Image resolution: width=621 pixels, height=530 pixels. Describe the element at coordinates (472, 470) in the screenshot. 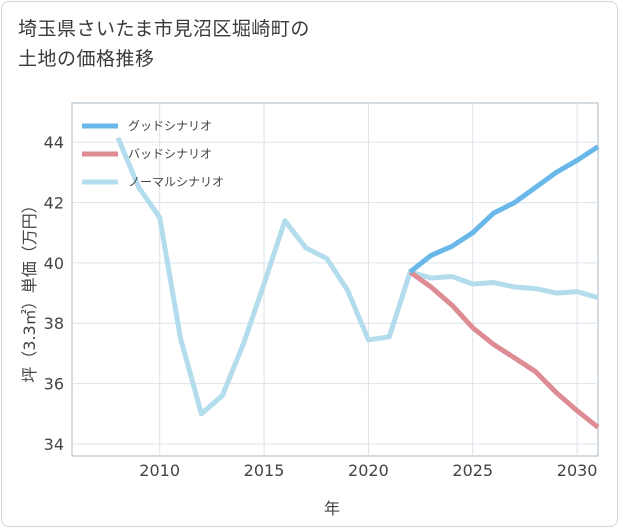

I see `x-tick-label: 2025` at that location.